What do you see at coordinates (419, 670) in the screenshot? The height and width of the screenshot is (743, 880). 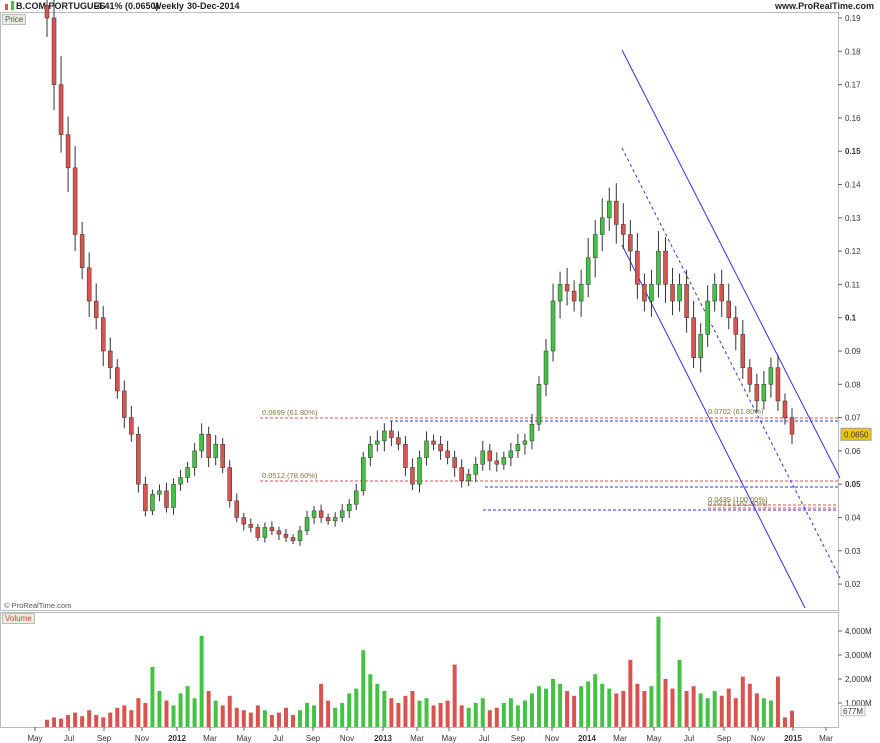 I see `volume-panel-frame` at bounding box center [419, 670].